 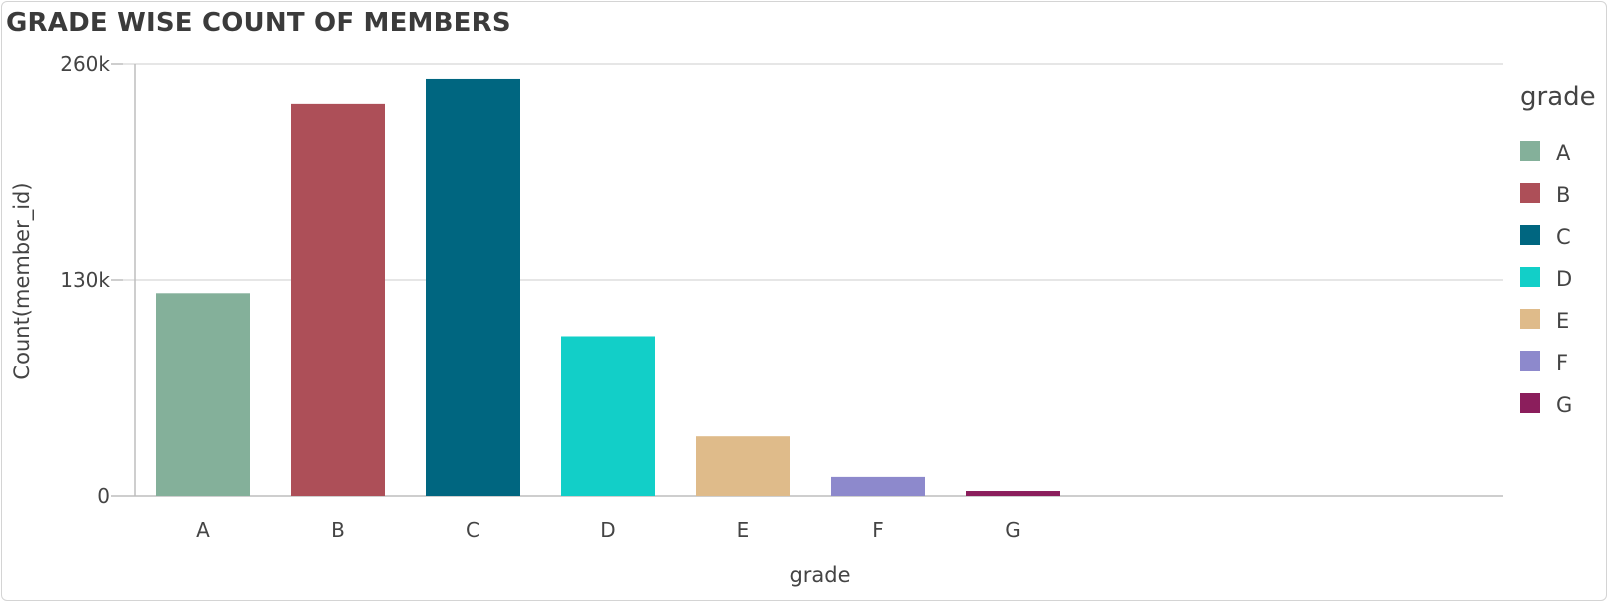 What do you see at coordinates (1563, 153) in the screenshot?
I see `legend-label: A` at bounding box center [1563, 153].